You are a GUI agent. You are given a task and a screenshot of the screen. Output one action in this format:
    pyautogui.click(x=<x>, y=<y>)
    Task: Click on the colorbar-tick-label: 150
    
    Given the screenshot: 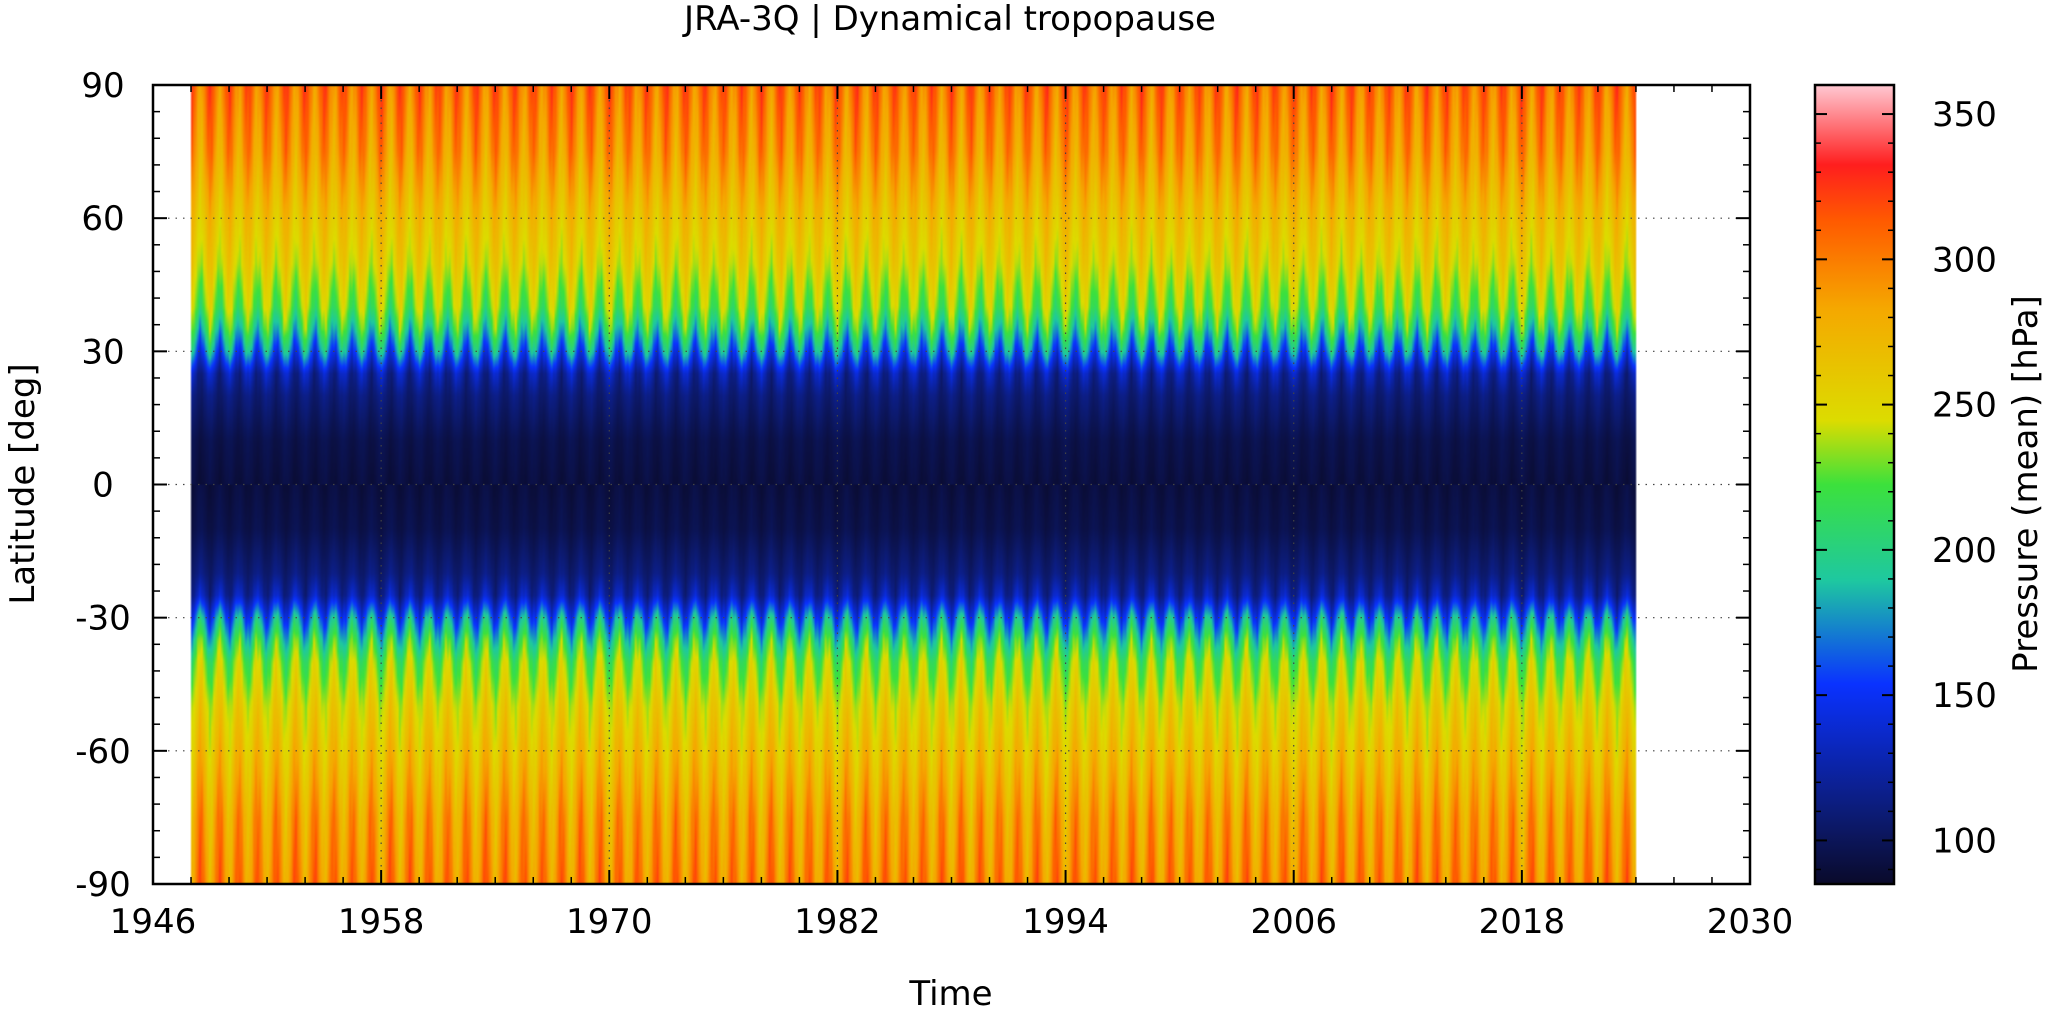 What is the action you would take?
    pyautogui.click(x=1964, y=696)
    